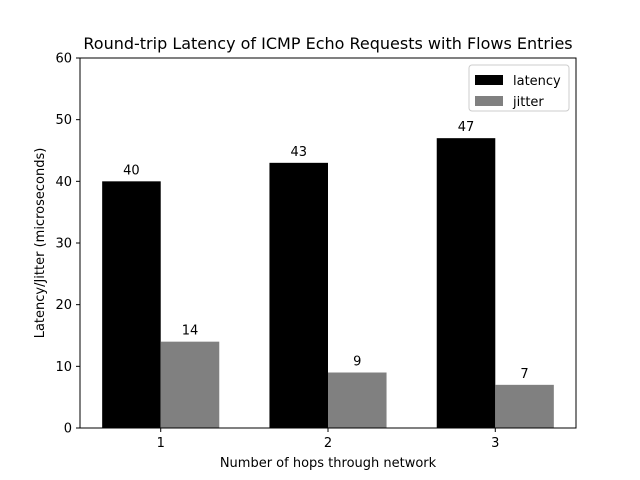 This screenshot has height=480, width=640. What do you see at coordinates (528, 102) in the screenshot?
I see `legend-label-jitter: jitter` at bounding box center [528, 102].